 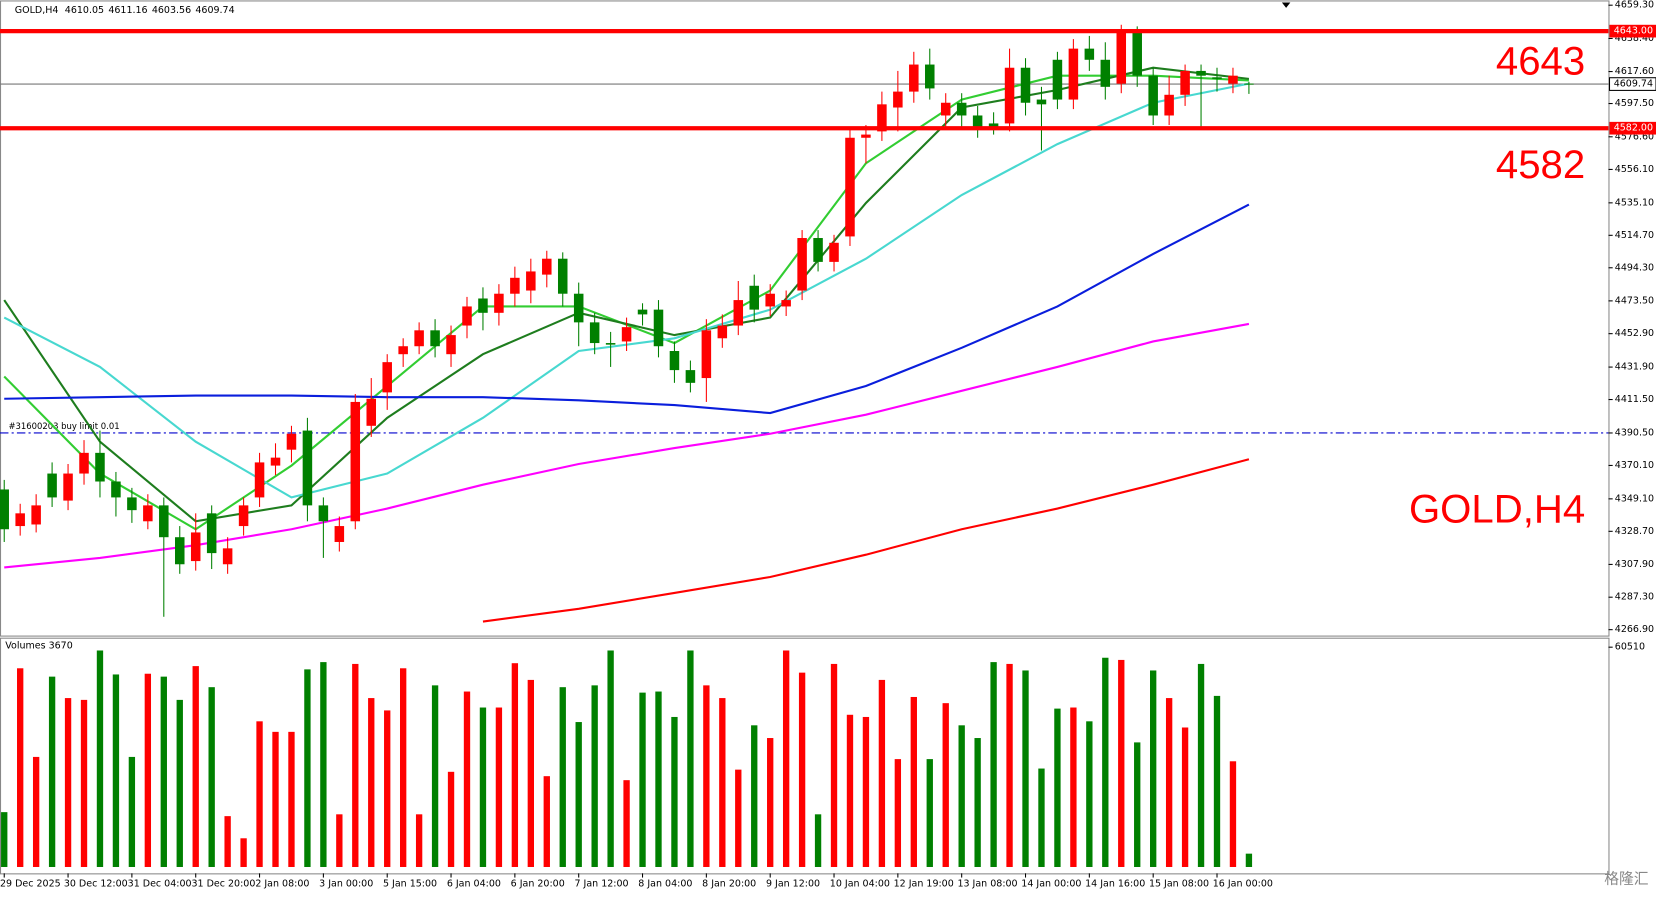 What do you see at coordinates (1634, 169) in the screenshot?
I see `y-tick-label: 4556.10` at bounding box center [1634, 169].